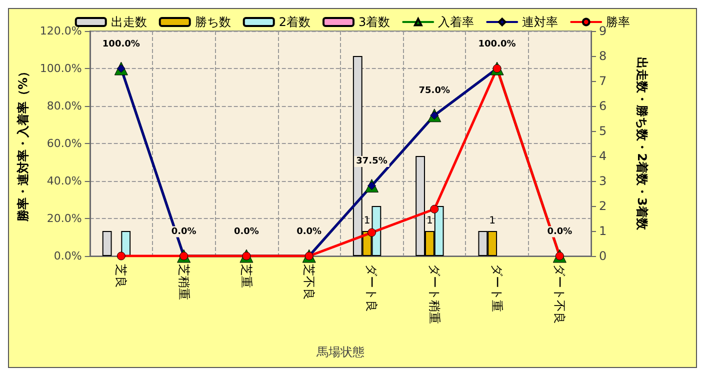  I want to click on y-axis-title: 勝率・連対率・入着率（%）, so click(23, 144).